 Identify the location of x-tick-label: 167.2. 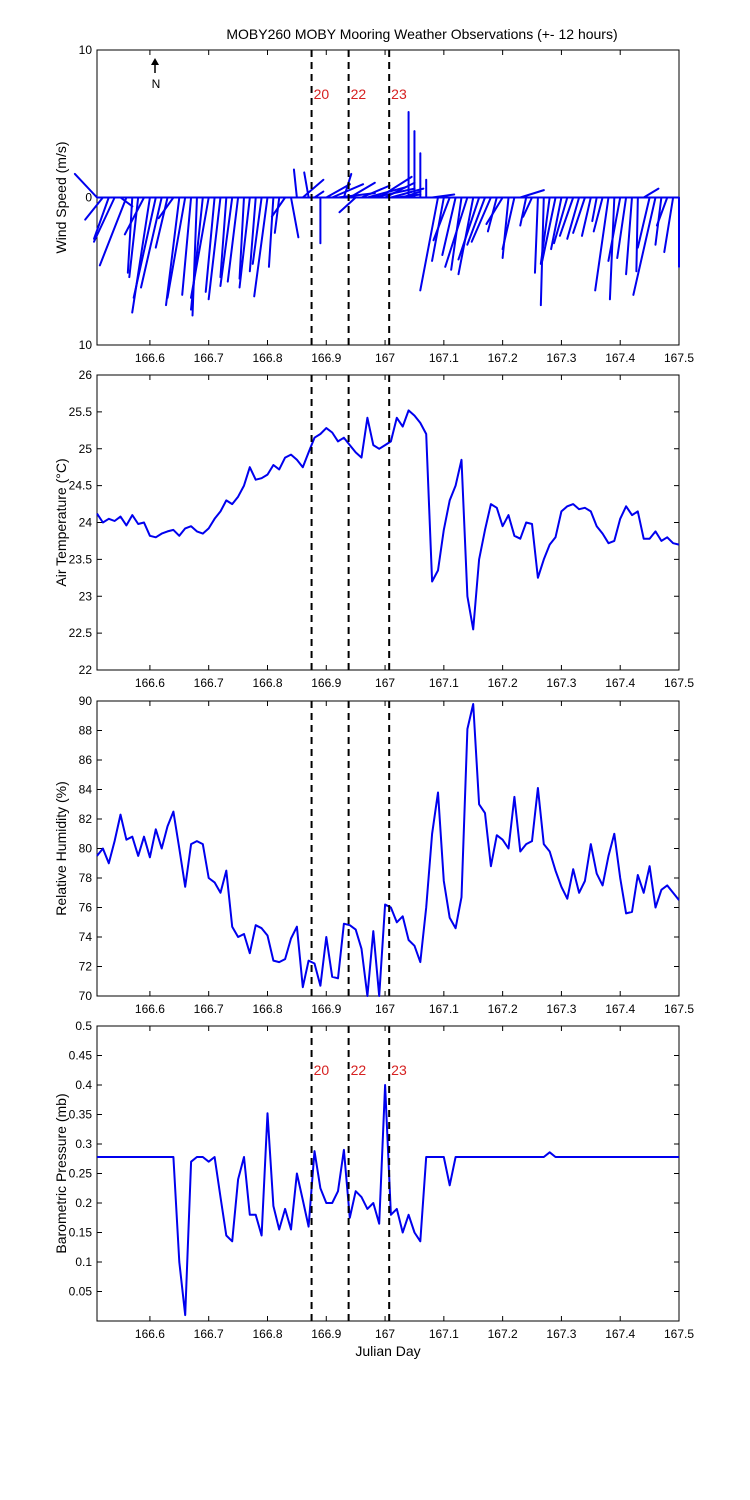
(503, 1009).